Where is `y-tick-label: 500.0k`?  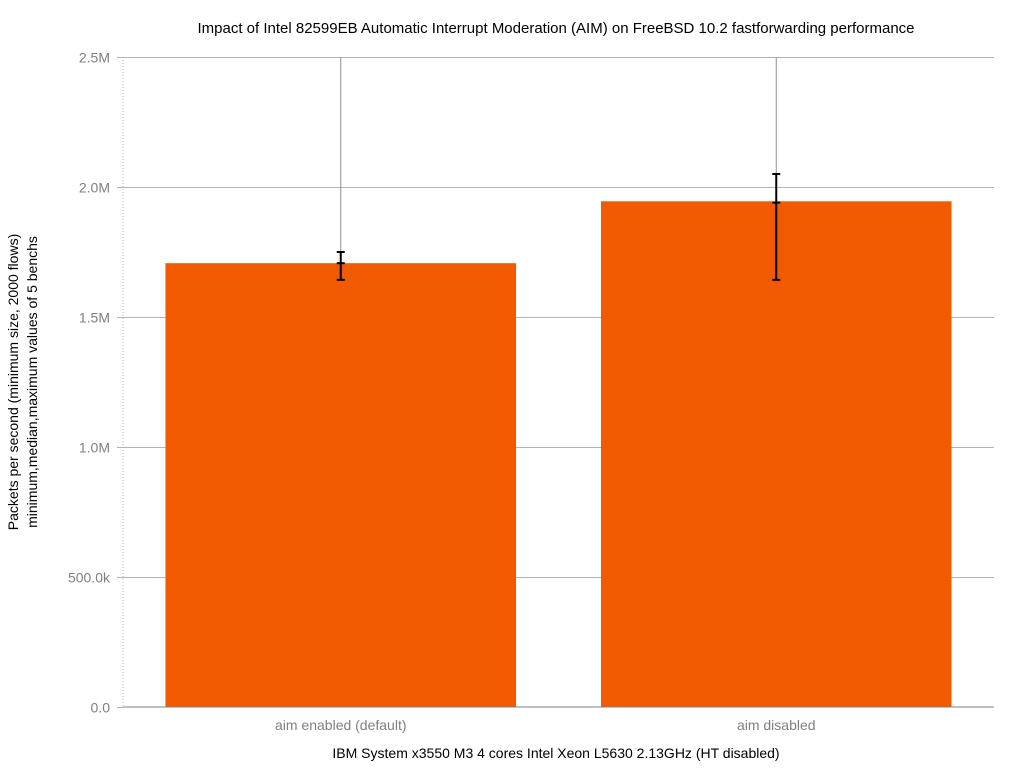
y-tick-label: 500.0k is located at coordinates (89, 578).